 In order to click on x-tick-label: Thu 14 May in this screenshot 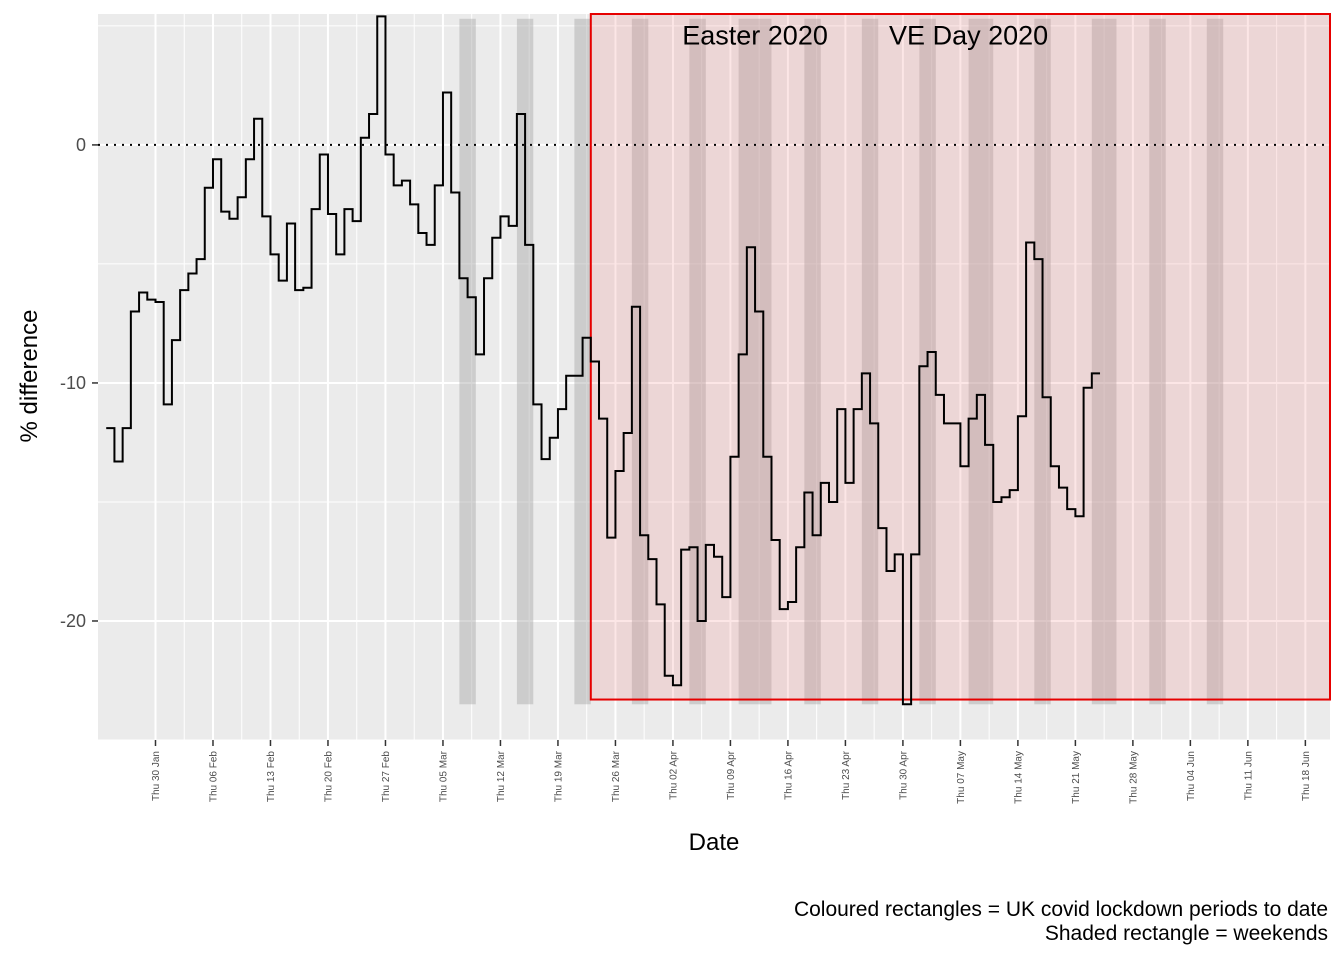, I will do `click(1018, 777)`.